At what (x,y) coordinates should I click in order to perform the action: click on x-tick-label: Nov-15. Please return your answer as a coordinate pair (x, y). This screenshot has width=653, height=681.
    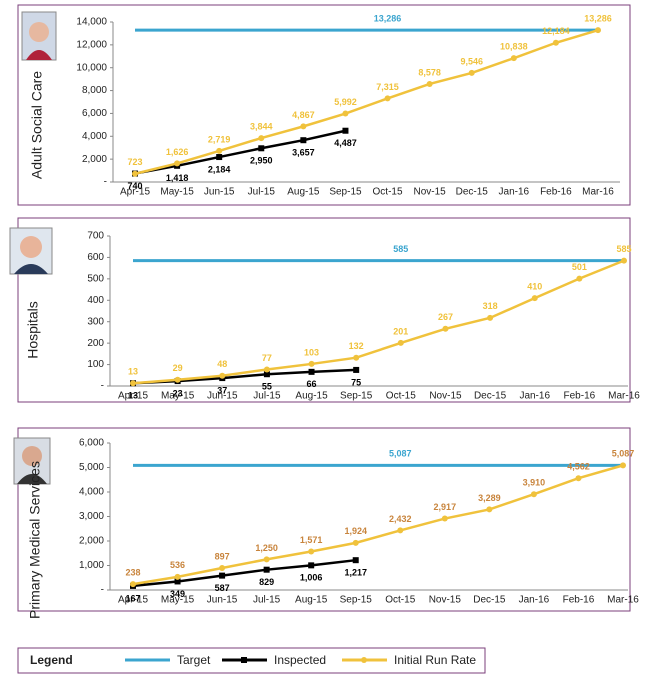
    Looking at the image, I should click on (445, 600).